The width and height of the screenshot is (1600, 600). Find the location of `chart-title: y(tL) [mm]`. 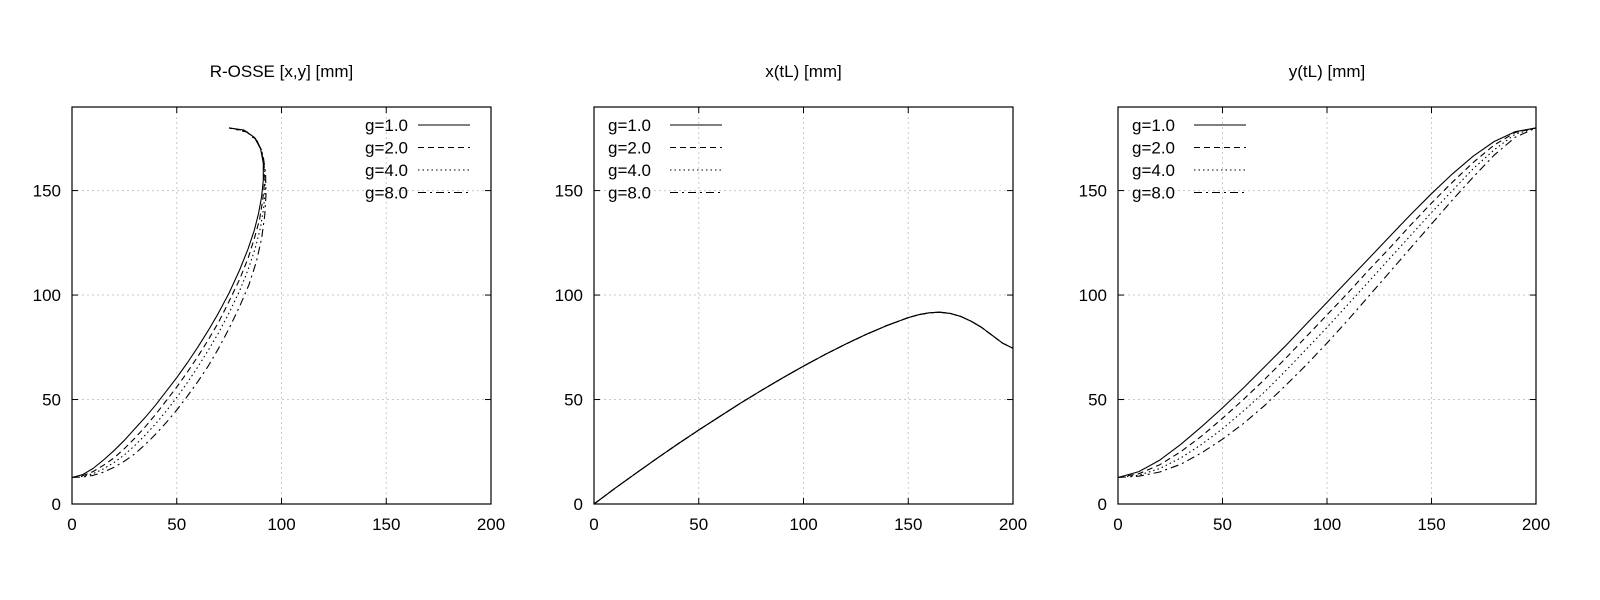

chart-title: y(tL) [mm] is located at coordinates (1327, 71).